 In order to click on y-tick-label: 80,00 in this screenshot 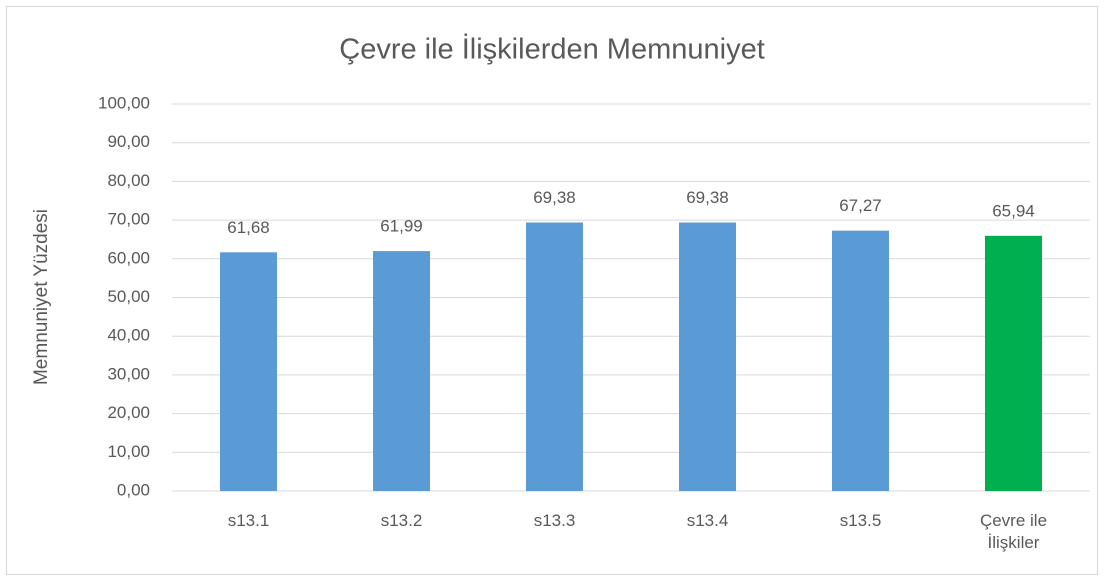, I will do `click(128, 180)`.